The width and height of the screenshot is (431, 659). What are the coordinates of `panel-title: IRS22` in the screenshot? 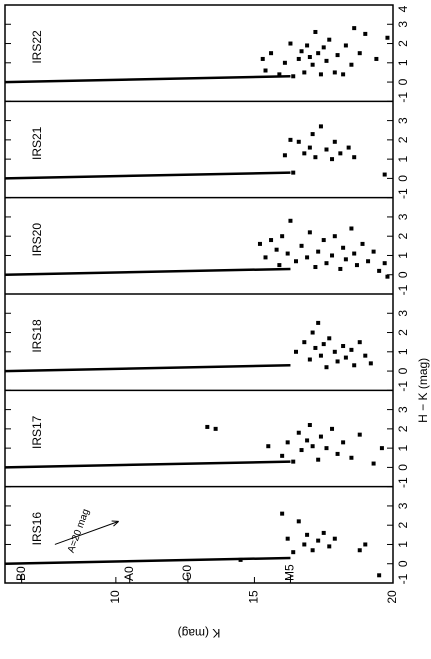 It's located at (37, 47).